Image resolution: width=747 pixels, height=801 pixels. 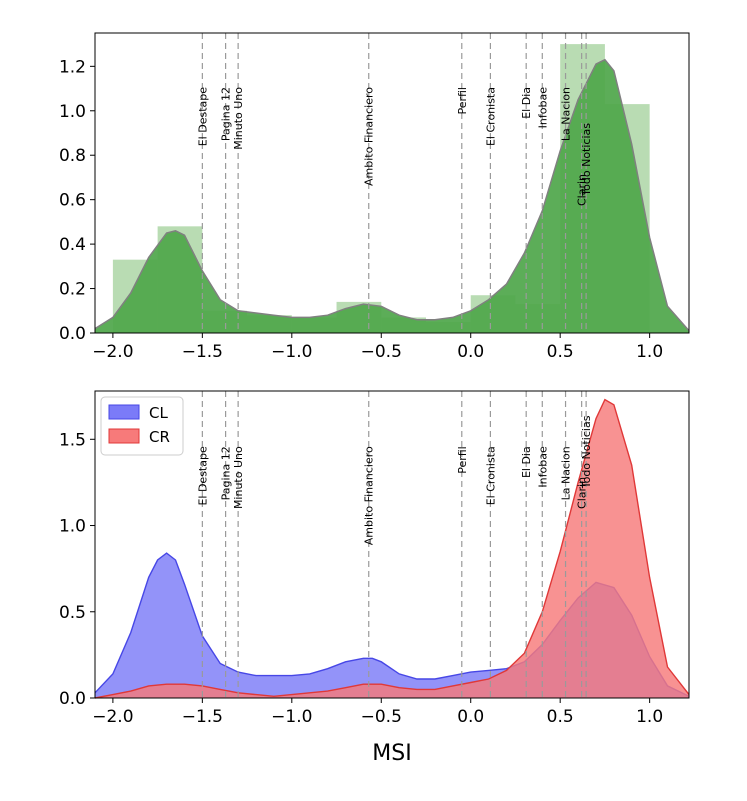 What do you see at coordinates (72, 245) in the screenshot?
I see `y-tick-label: 0.4` at bounding box center [72, 245].